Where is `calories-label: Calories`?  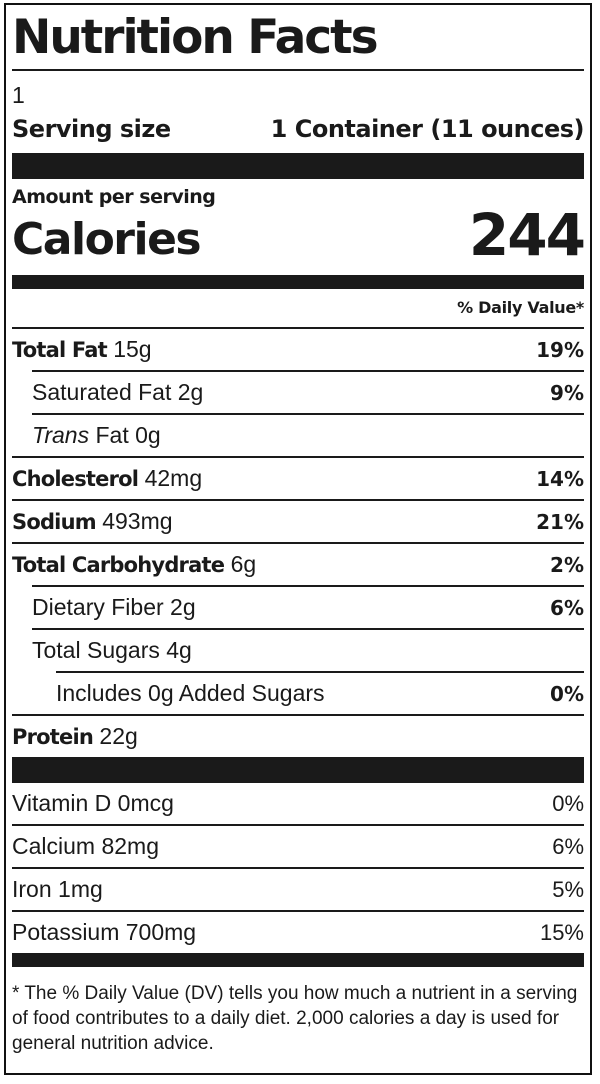
calories-label: Calories is located at coordinates (107, 239).